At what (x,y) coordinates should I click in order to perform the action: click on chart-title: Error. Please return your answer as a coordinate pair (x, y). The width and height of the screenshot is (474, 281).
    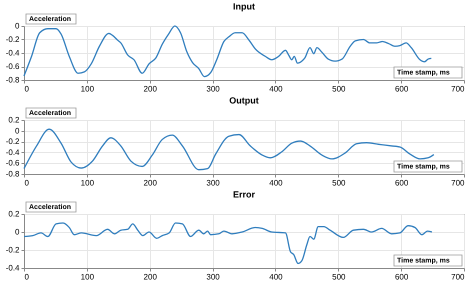
    Looking at the image, I should click on (244, 195).